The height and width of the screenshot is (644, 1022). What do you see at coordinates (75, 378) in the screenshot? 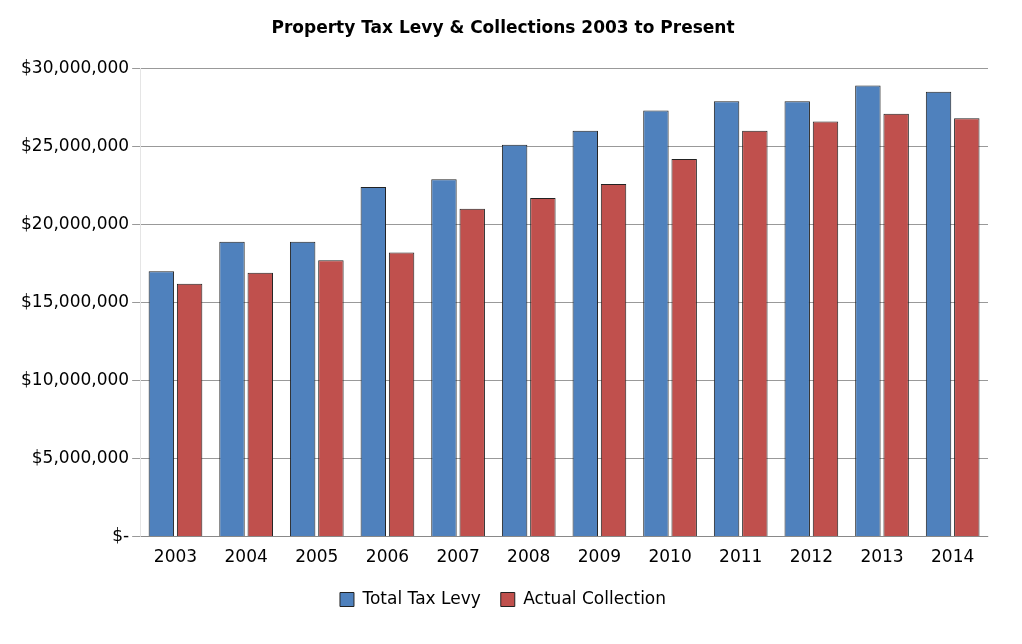
I see `y-tick-label: $10,000,000` at bounding box center [75, 378].